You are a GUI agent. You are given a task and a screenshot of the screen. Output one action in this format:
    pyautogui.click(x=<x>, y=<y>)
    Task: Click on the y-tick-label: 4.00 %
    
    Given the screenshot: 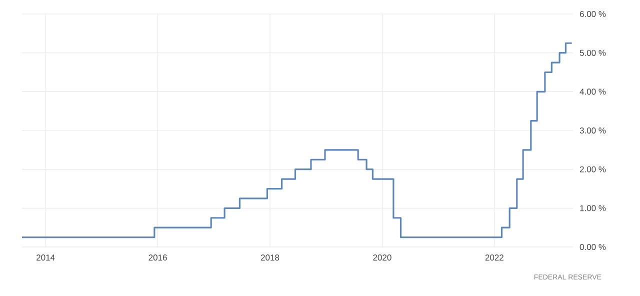 What is the action you would take?
    pyautogui.click(x=593, y=91)
    